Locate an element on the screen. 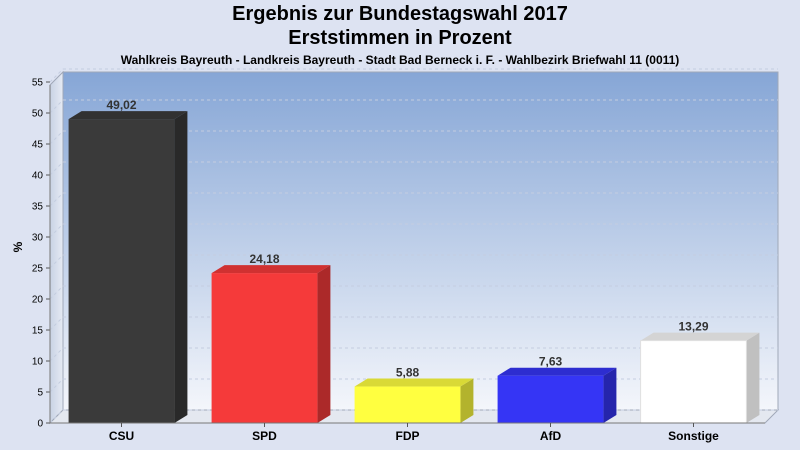 The width and height of the screenshot is (800, 450). bar-fdp: 5,88 is located at coordinates (414, 394).